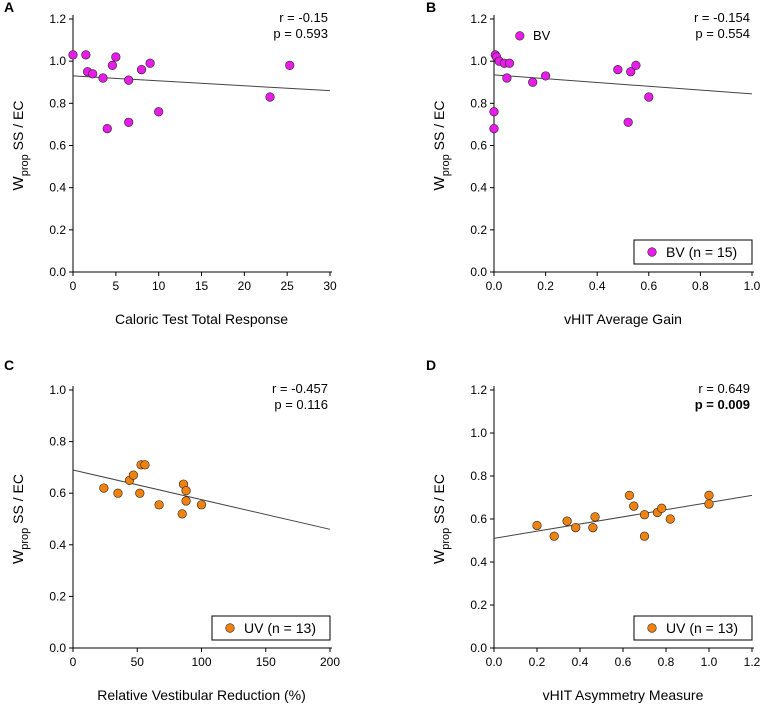 The height and width of the screenshot is (709, 767). I want to click on panel-d-letter: D, so click(431, 365).